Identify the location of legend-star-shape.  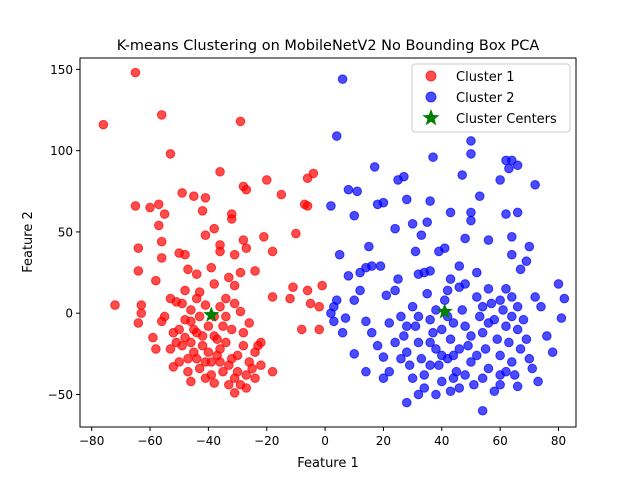
(431, 117).